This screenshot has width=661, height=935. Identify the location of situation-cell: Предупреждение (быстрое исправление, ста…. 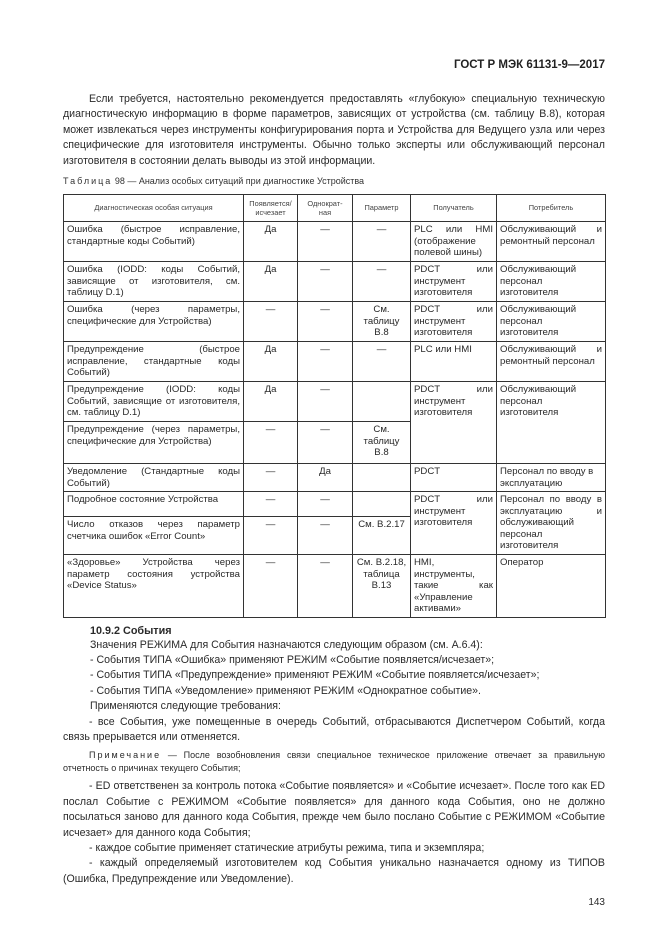
(153, 362).